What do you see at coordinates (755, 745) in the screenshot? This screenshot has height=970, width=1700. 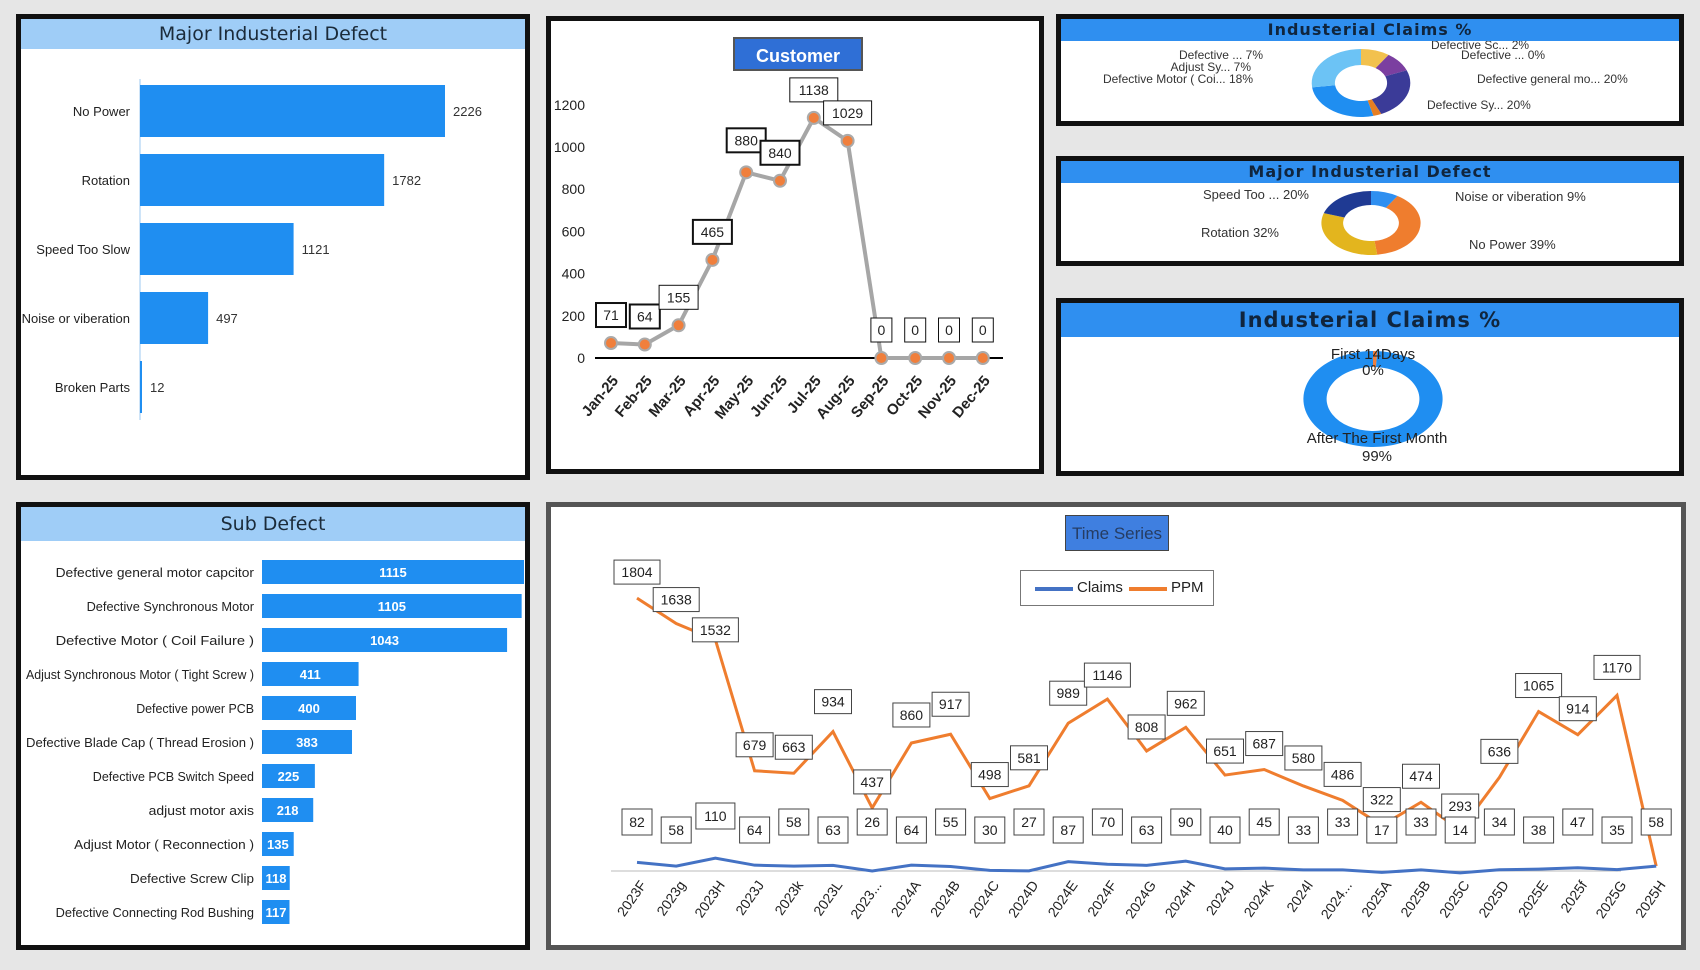 I see `ts-ppm-label: 679` at bounding box center [755, 745].